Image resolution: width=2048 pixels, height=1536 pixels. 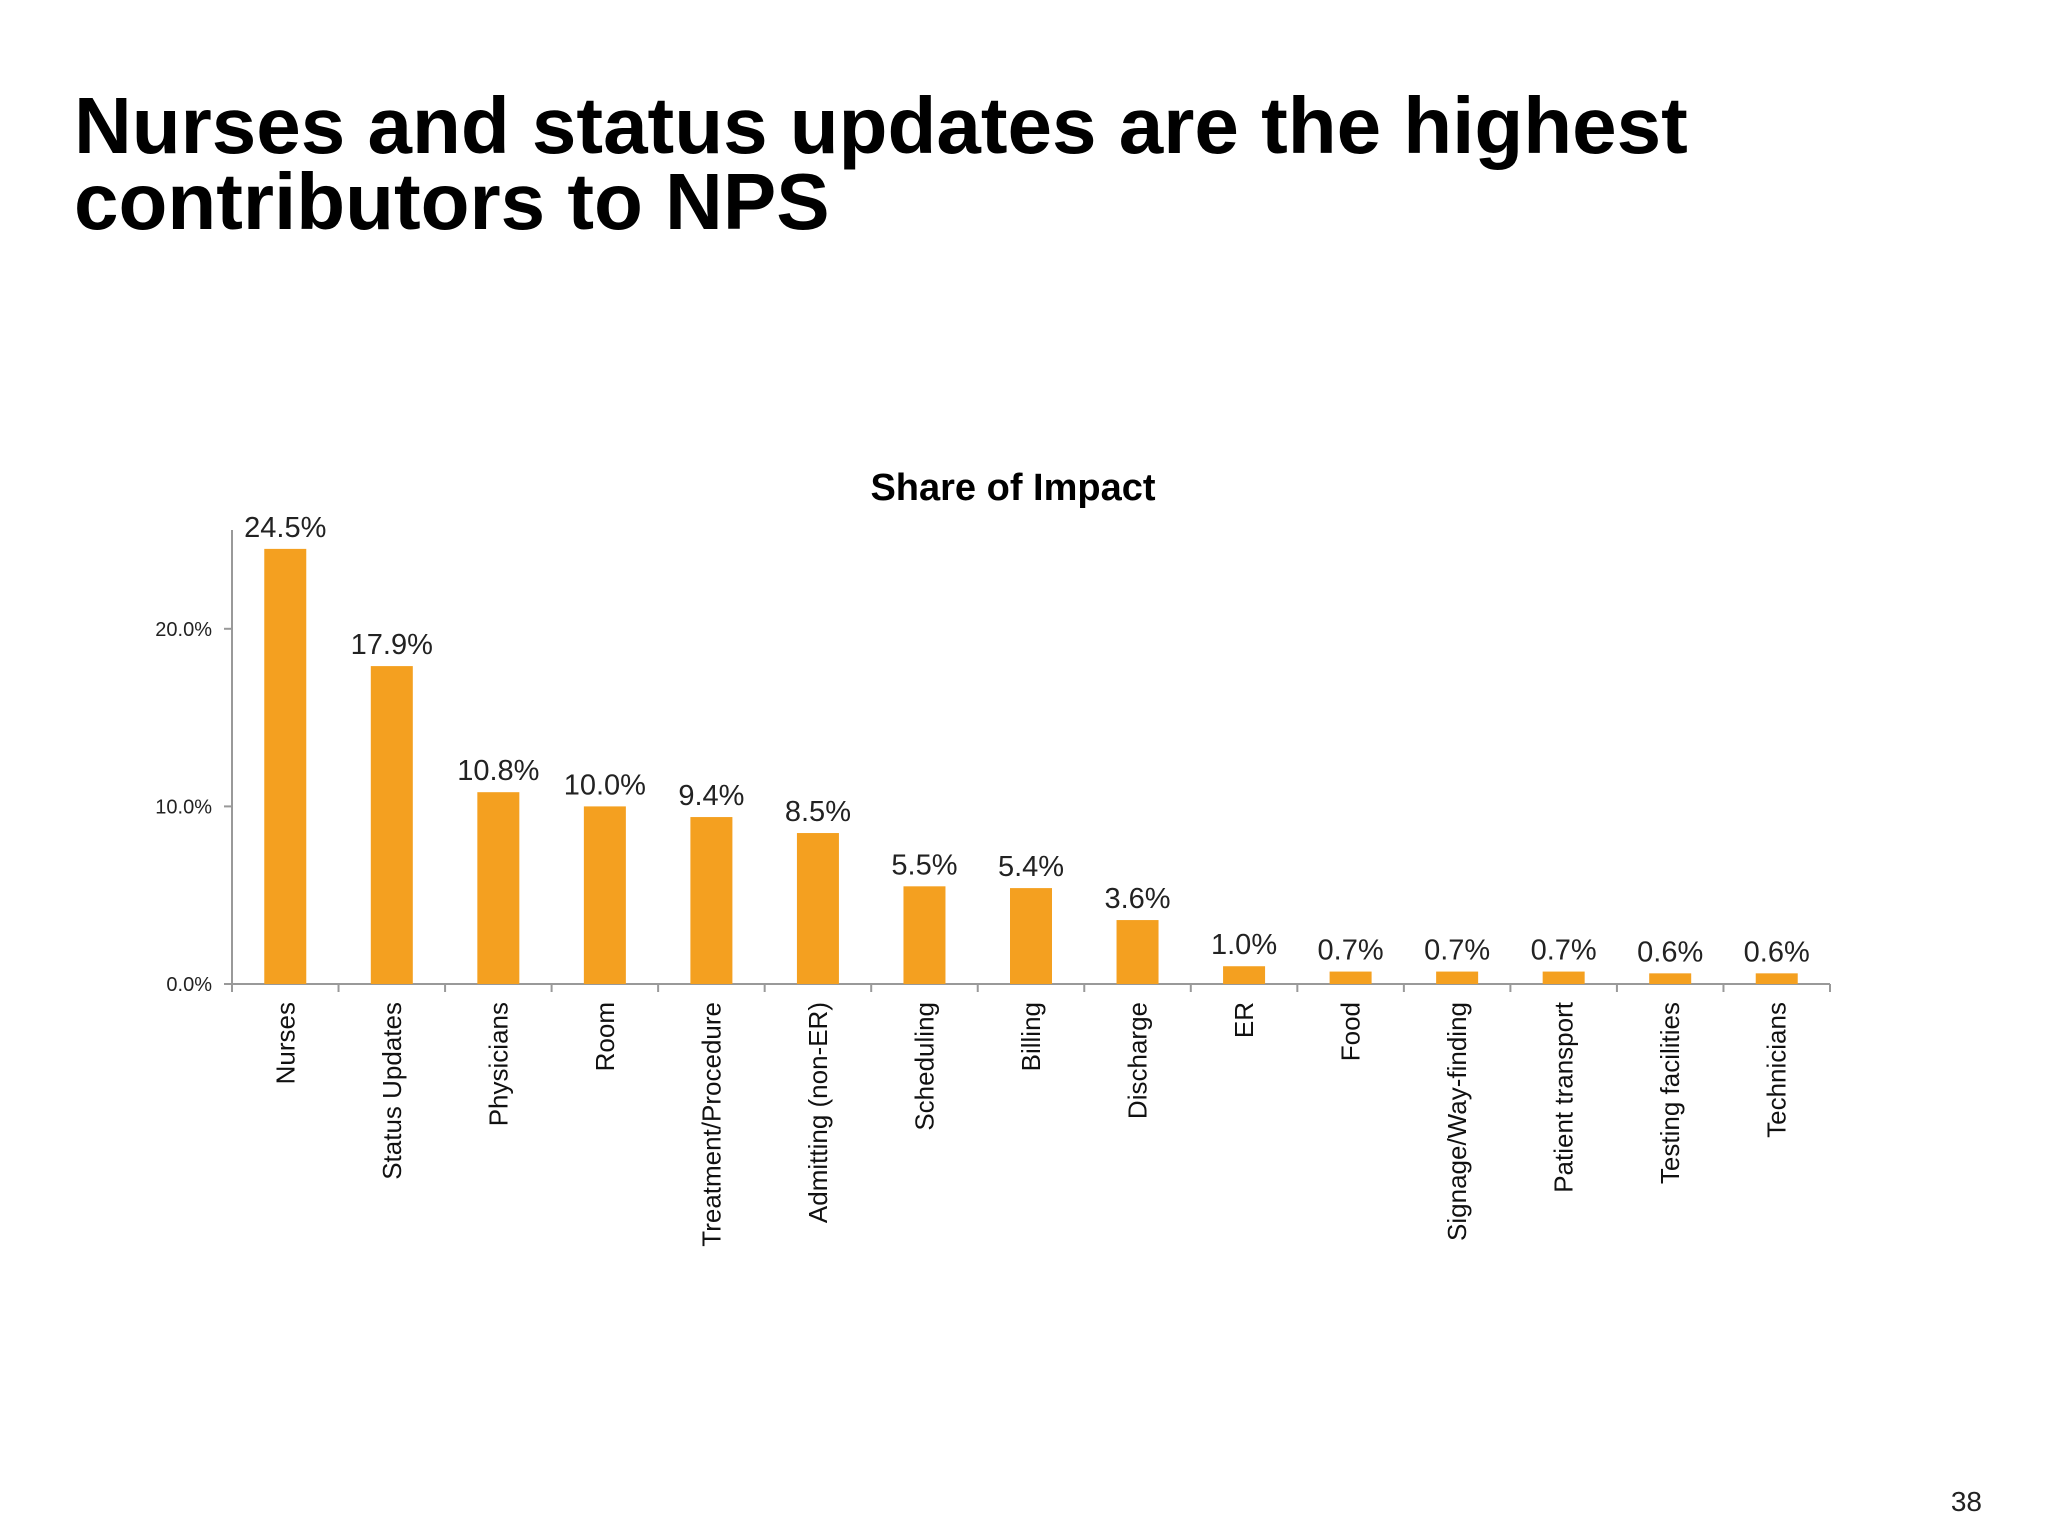 What do you see at coordinates (1564, 1097) in the screenshot?
I see `category-label: Patient transport` at bounding box center [1564, 1097].